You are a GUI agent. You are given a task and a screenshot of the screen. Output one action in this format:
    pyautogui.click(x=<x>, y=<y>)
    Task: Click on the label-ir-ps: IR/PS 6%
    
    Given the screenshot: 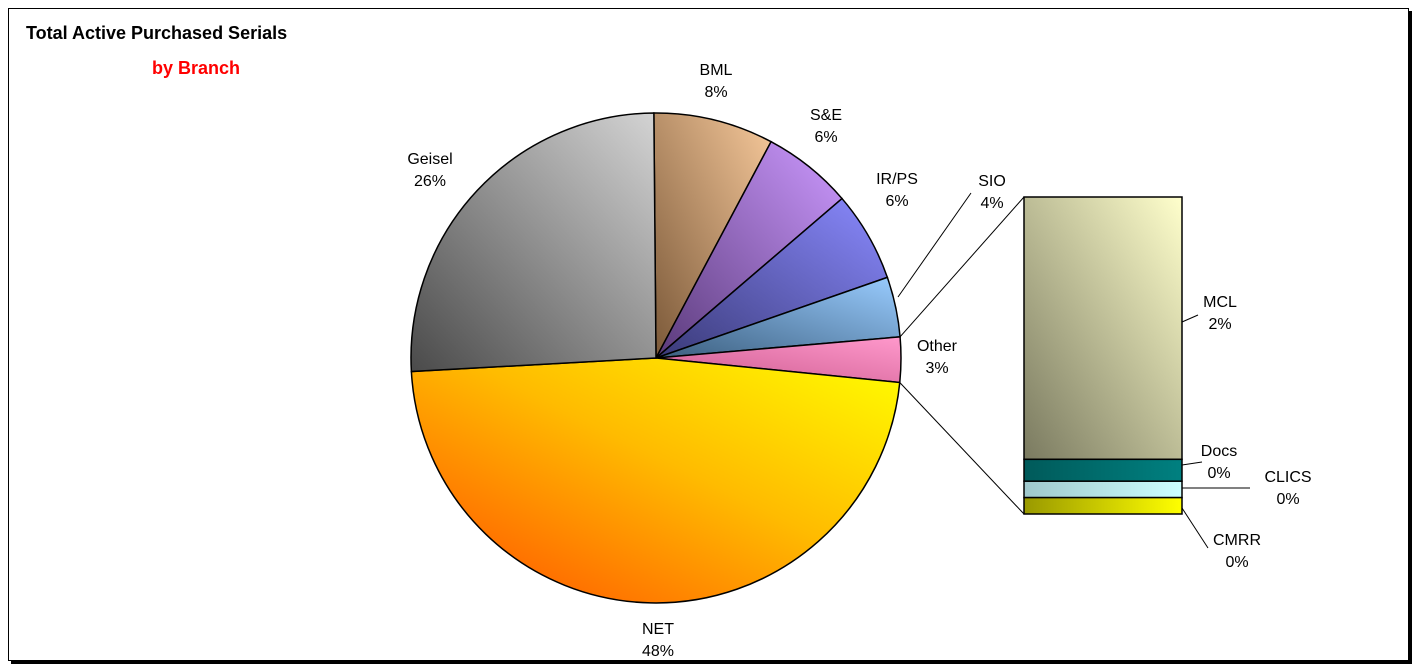 What is the action you would take?
    pyautogui.click(x=897, y=190)
    